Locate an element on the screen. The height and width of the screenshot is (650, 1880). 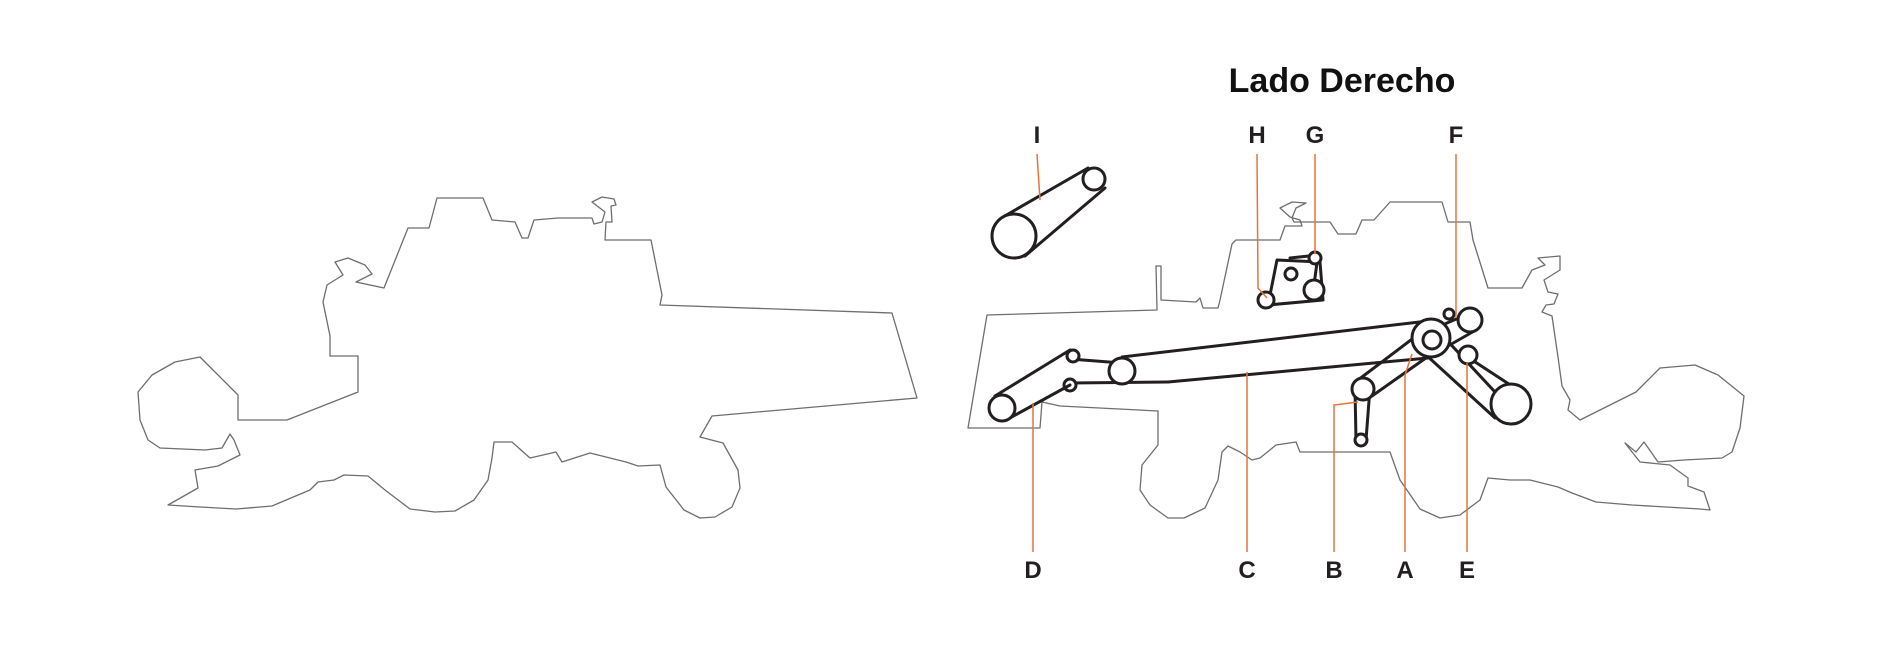
label-F: F is located at coordinates (1456, 135).